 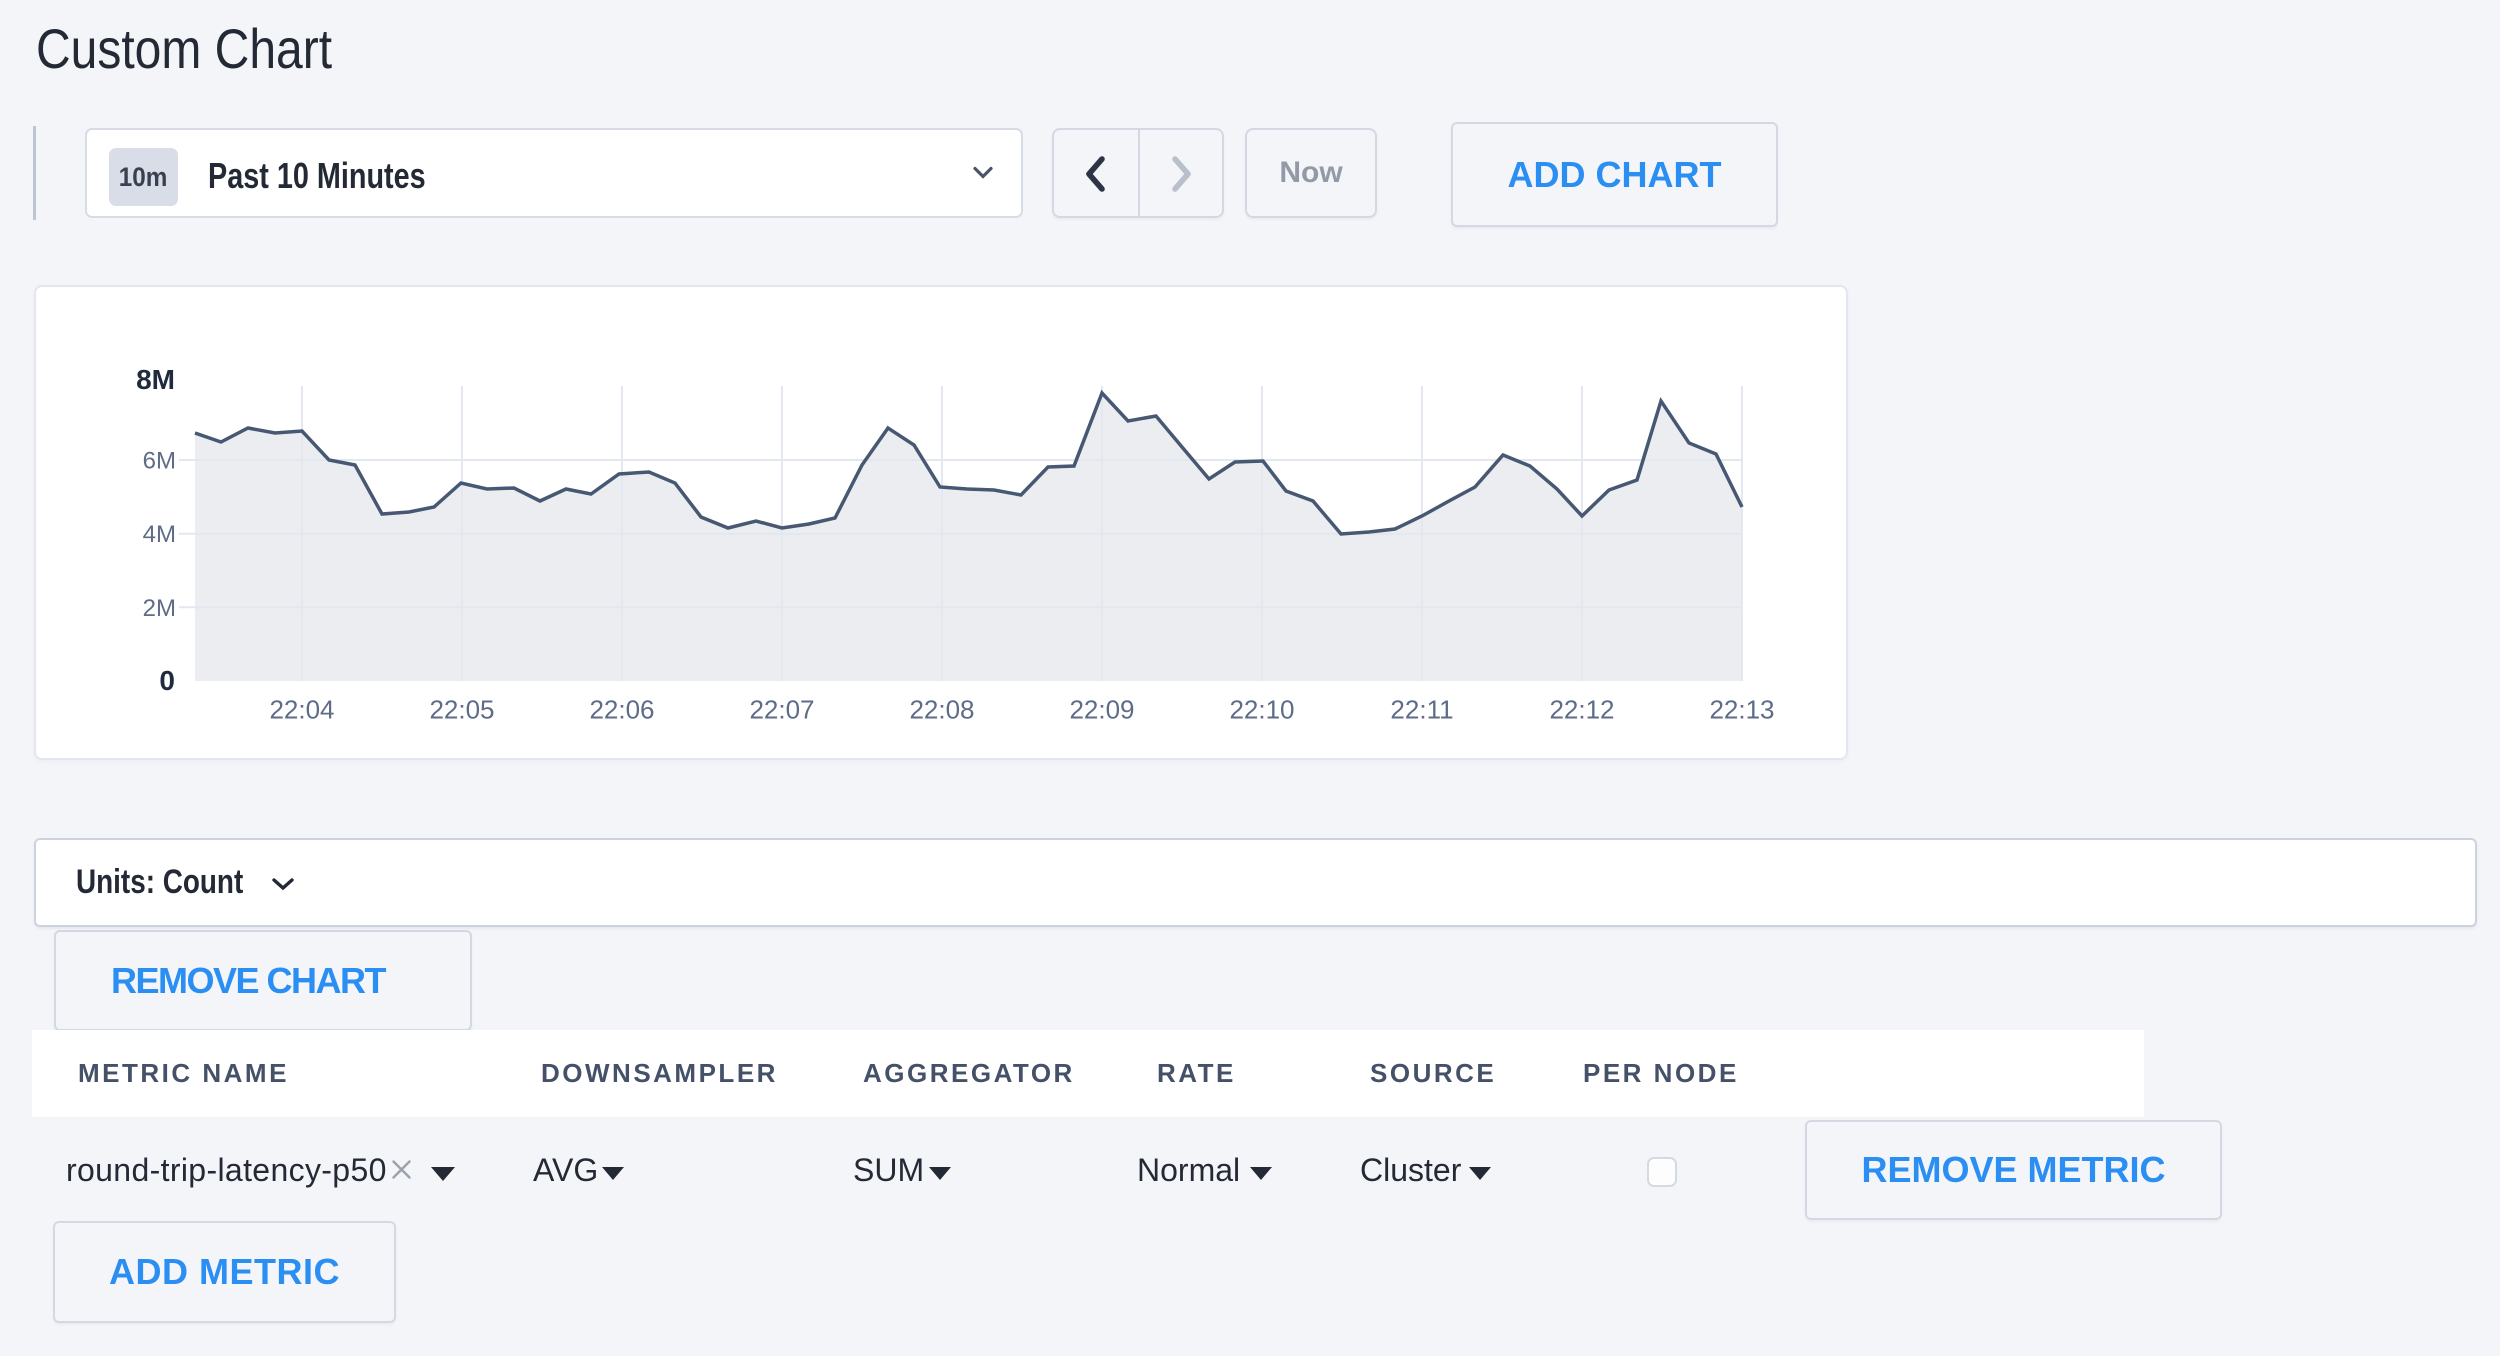 I want to click on svg-text: 22:05, so click(x=461, y=710).